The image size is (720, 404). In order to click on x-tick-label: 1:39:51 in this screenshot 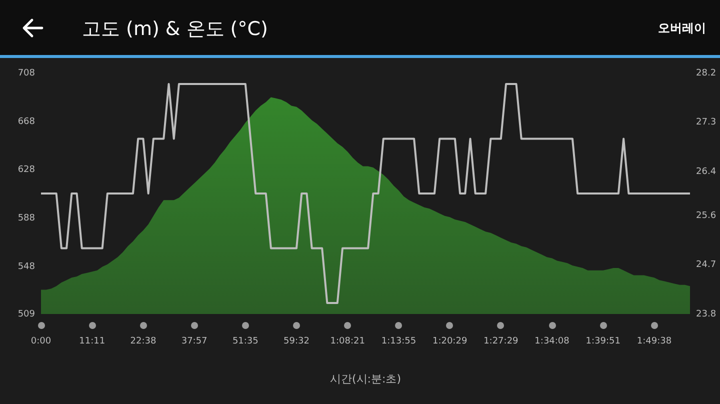, I will do `click(603, 341)`.